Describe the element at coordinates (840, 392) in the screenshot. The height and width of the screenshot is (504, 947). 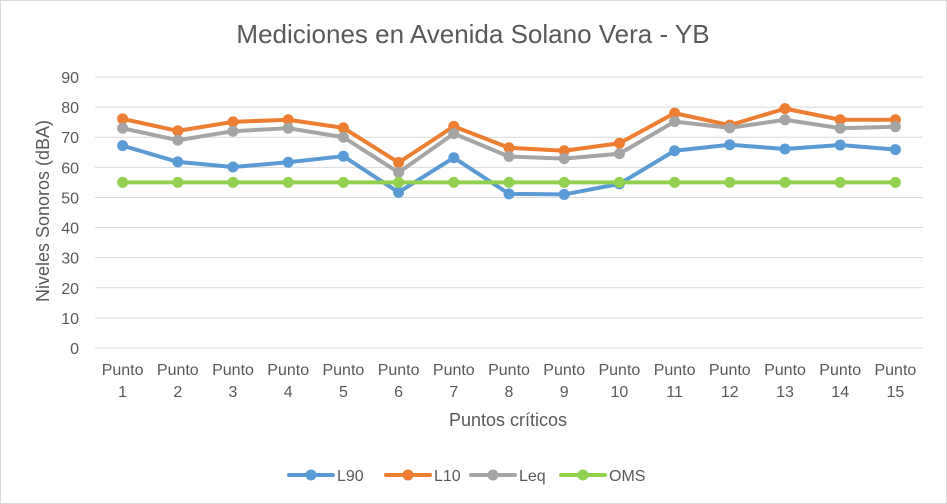
I see `x-tick-label-line: 14` at that location.